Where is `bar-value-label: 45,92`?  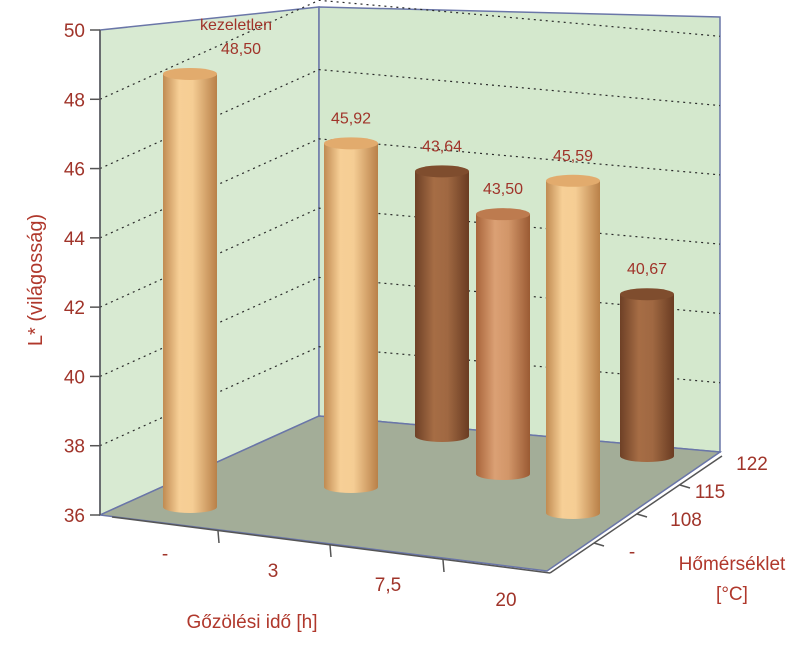 bar-value-label: 45,92 is located at coordinates (351, 118).